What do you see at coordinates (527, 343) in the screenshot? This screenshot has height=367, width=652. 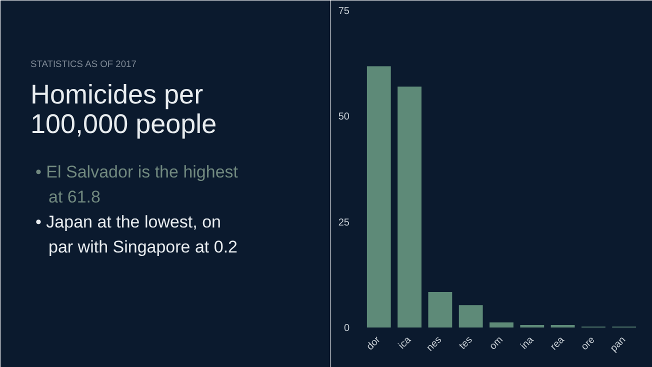 I see `x-tick-label: ina` at bounding box center [527, 343].